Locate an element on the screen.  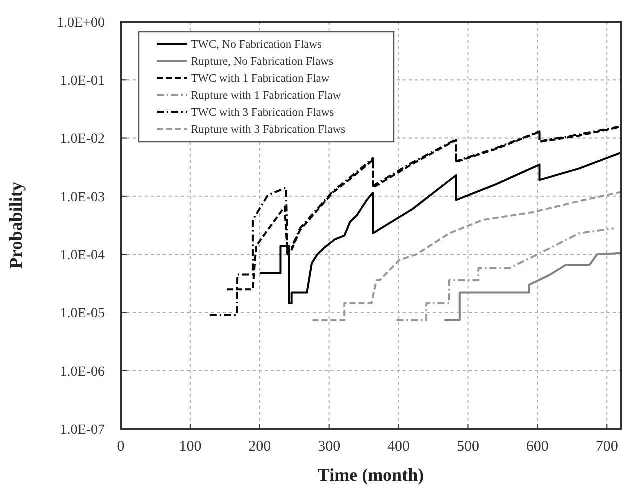
y-axis-title: Probability is located at coordinates (16, 225).